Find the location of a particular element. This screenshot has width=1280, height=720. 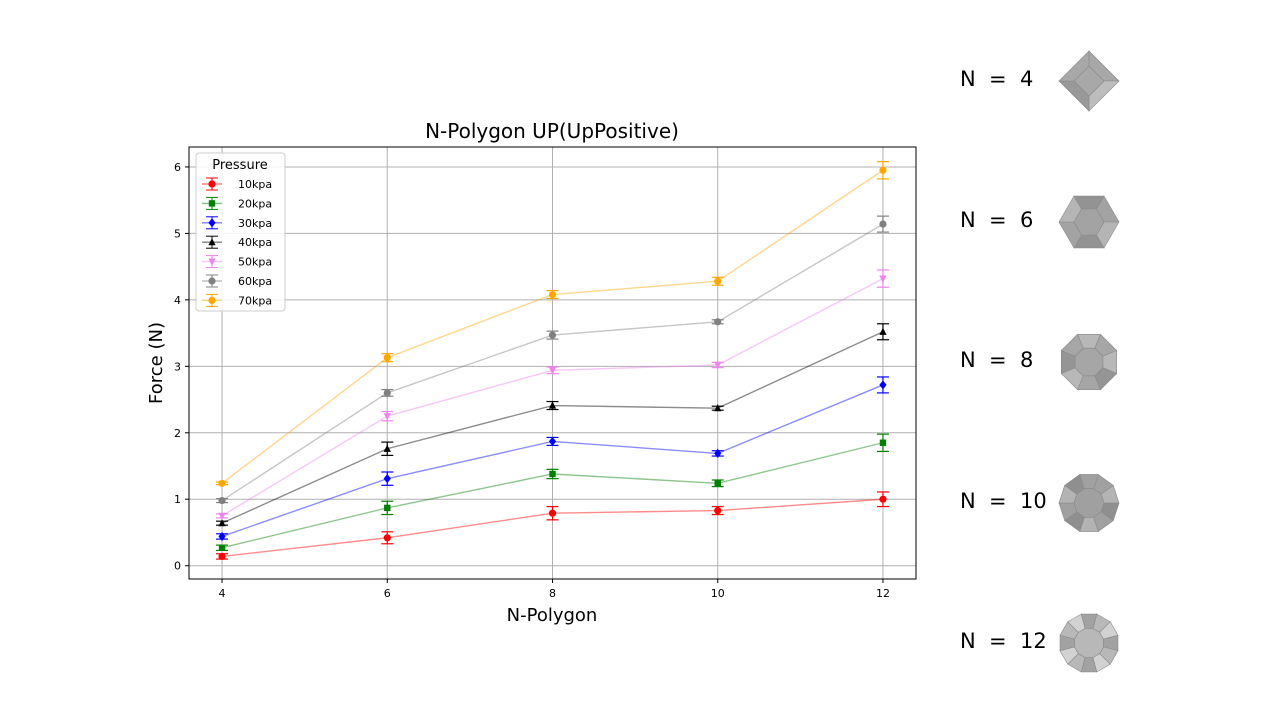

legend-label: 70kpa is located at coordinates (255, 300).